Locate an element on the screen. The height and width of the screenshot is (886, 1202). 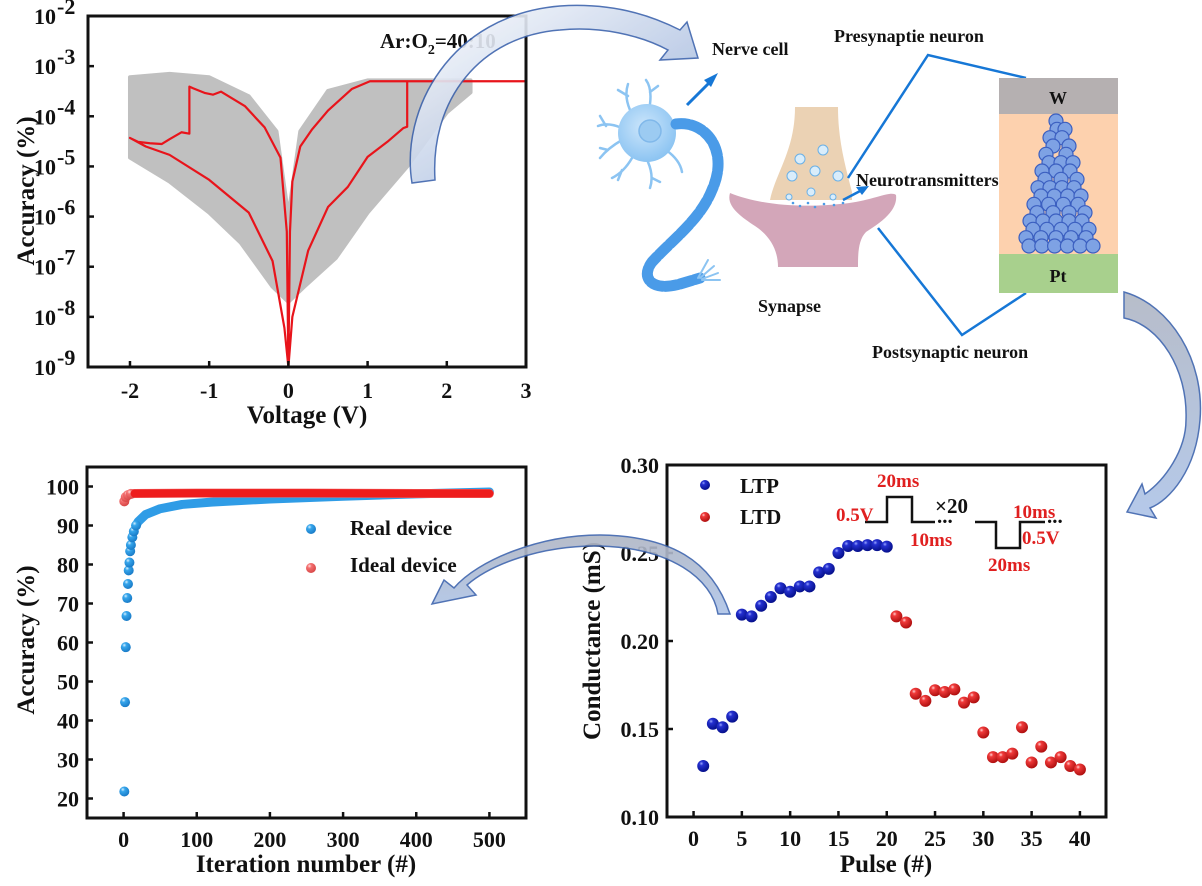
x-tick-label: 200 is located at coordinates (269, 839).